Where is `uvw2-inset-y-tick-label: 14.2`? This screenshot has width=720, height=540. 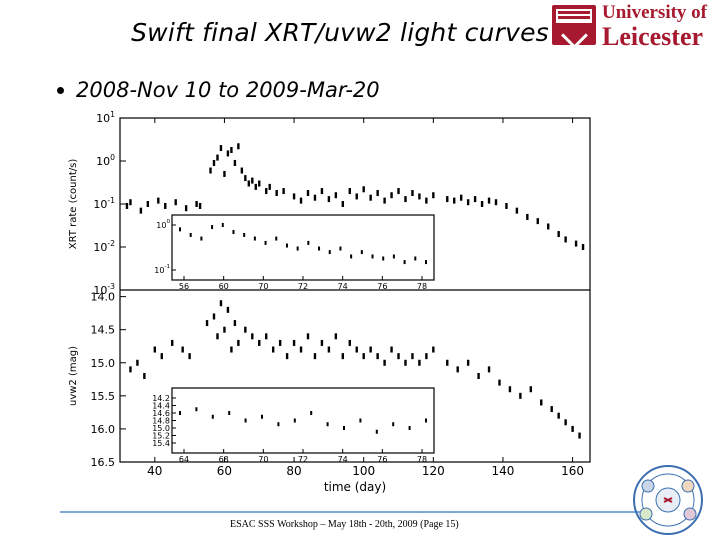
uvw2-inset-y-tick-label: 14.2 is located at coordinates (161, 398).